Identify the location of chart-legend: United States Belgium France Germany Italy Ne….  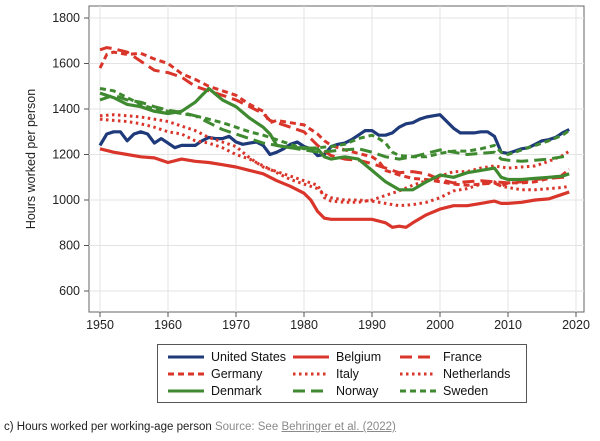
(342, 373).